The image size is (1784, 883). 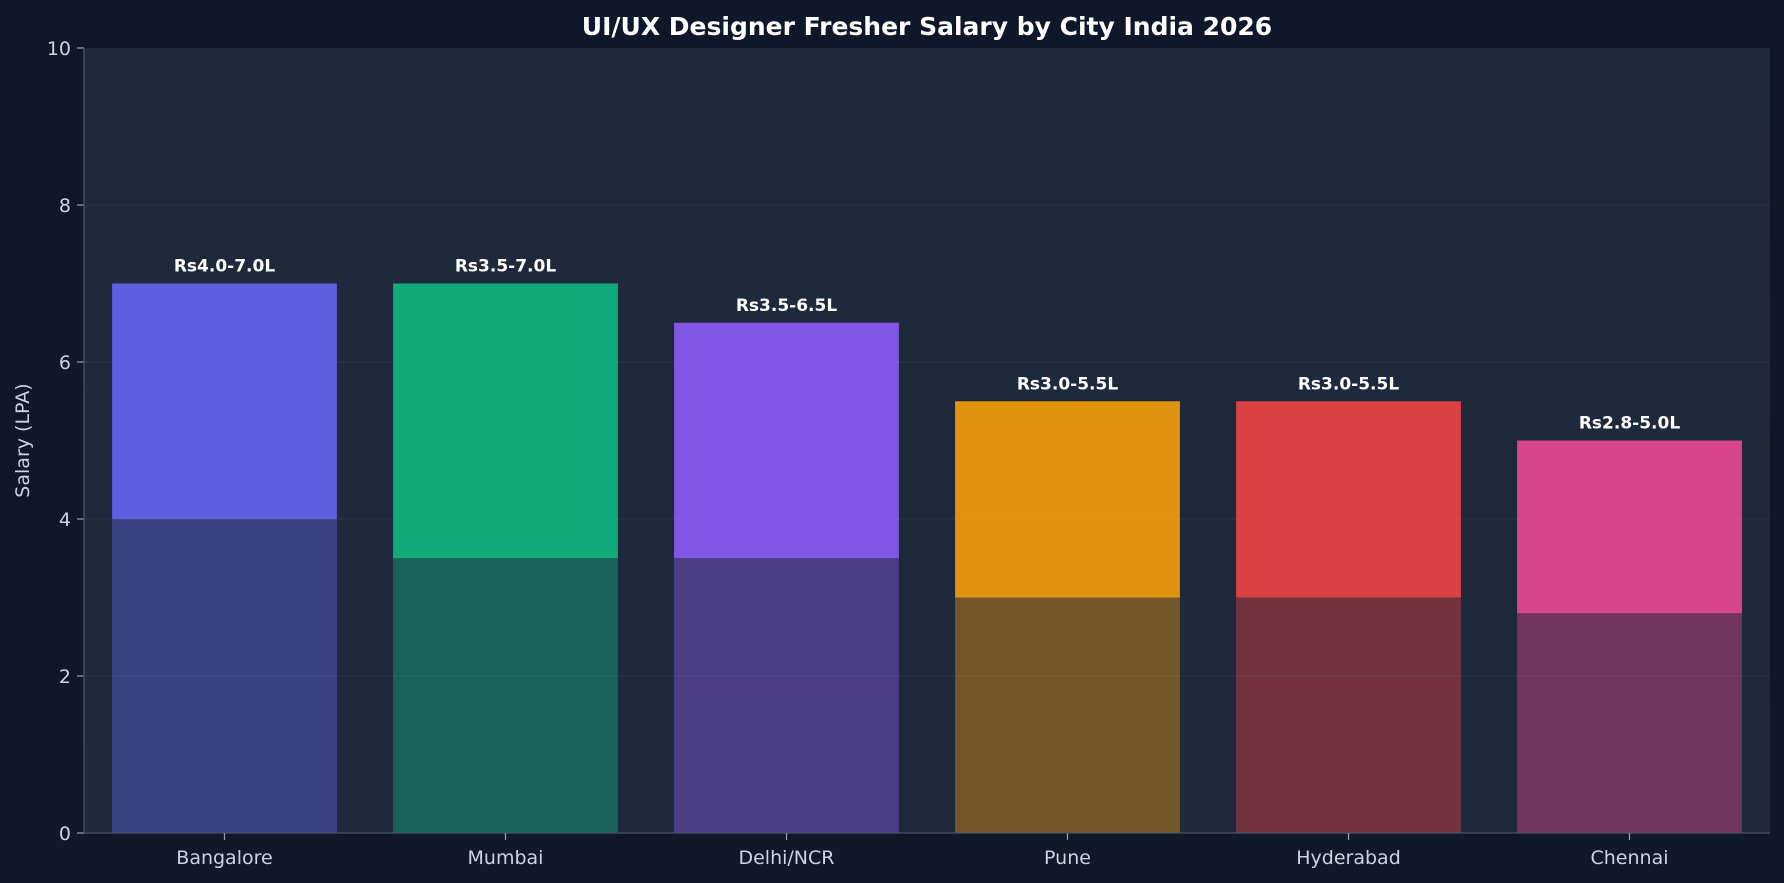 I want to click on x-tick-label: Chennai, so click(x=1629, y=858).